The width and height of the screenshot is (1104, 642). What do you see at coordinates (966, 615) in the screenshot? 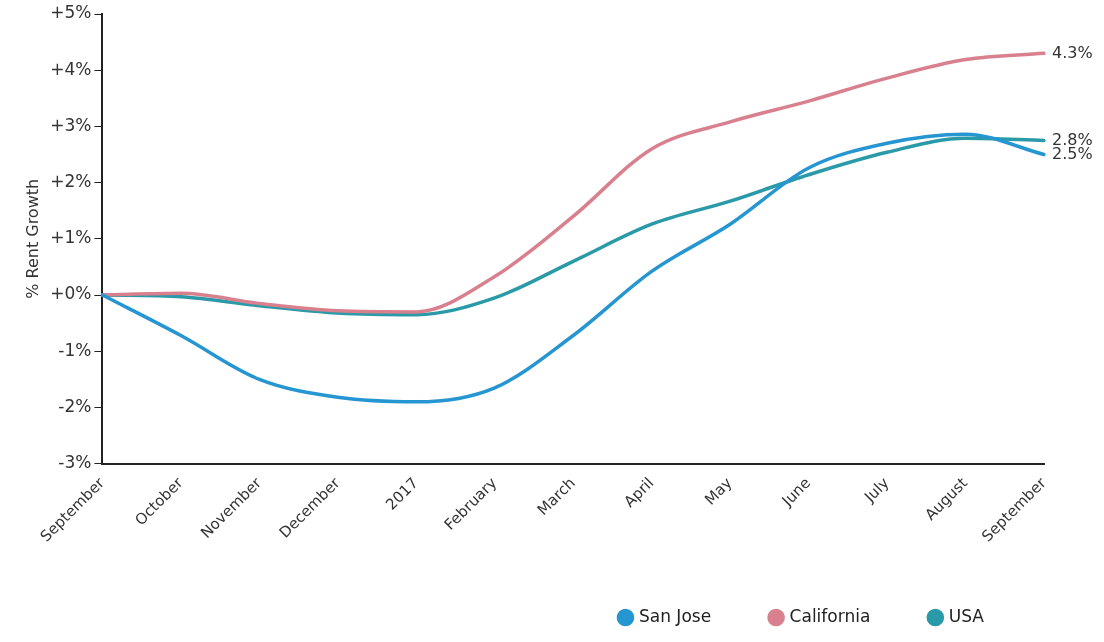
I see `legend-label: USA` at bounding box center [966, 615].